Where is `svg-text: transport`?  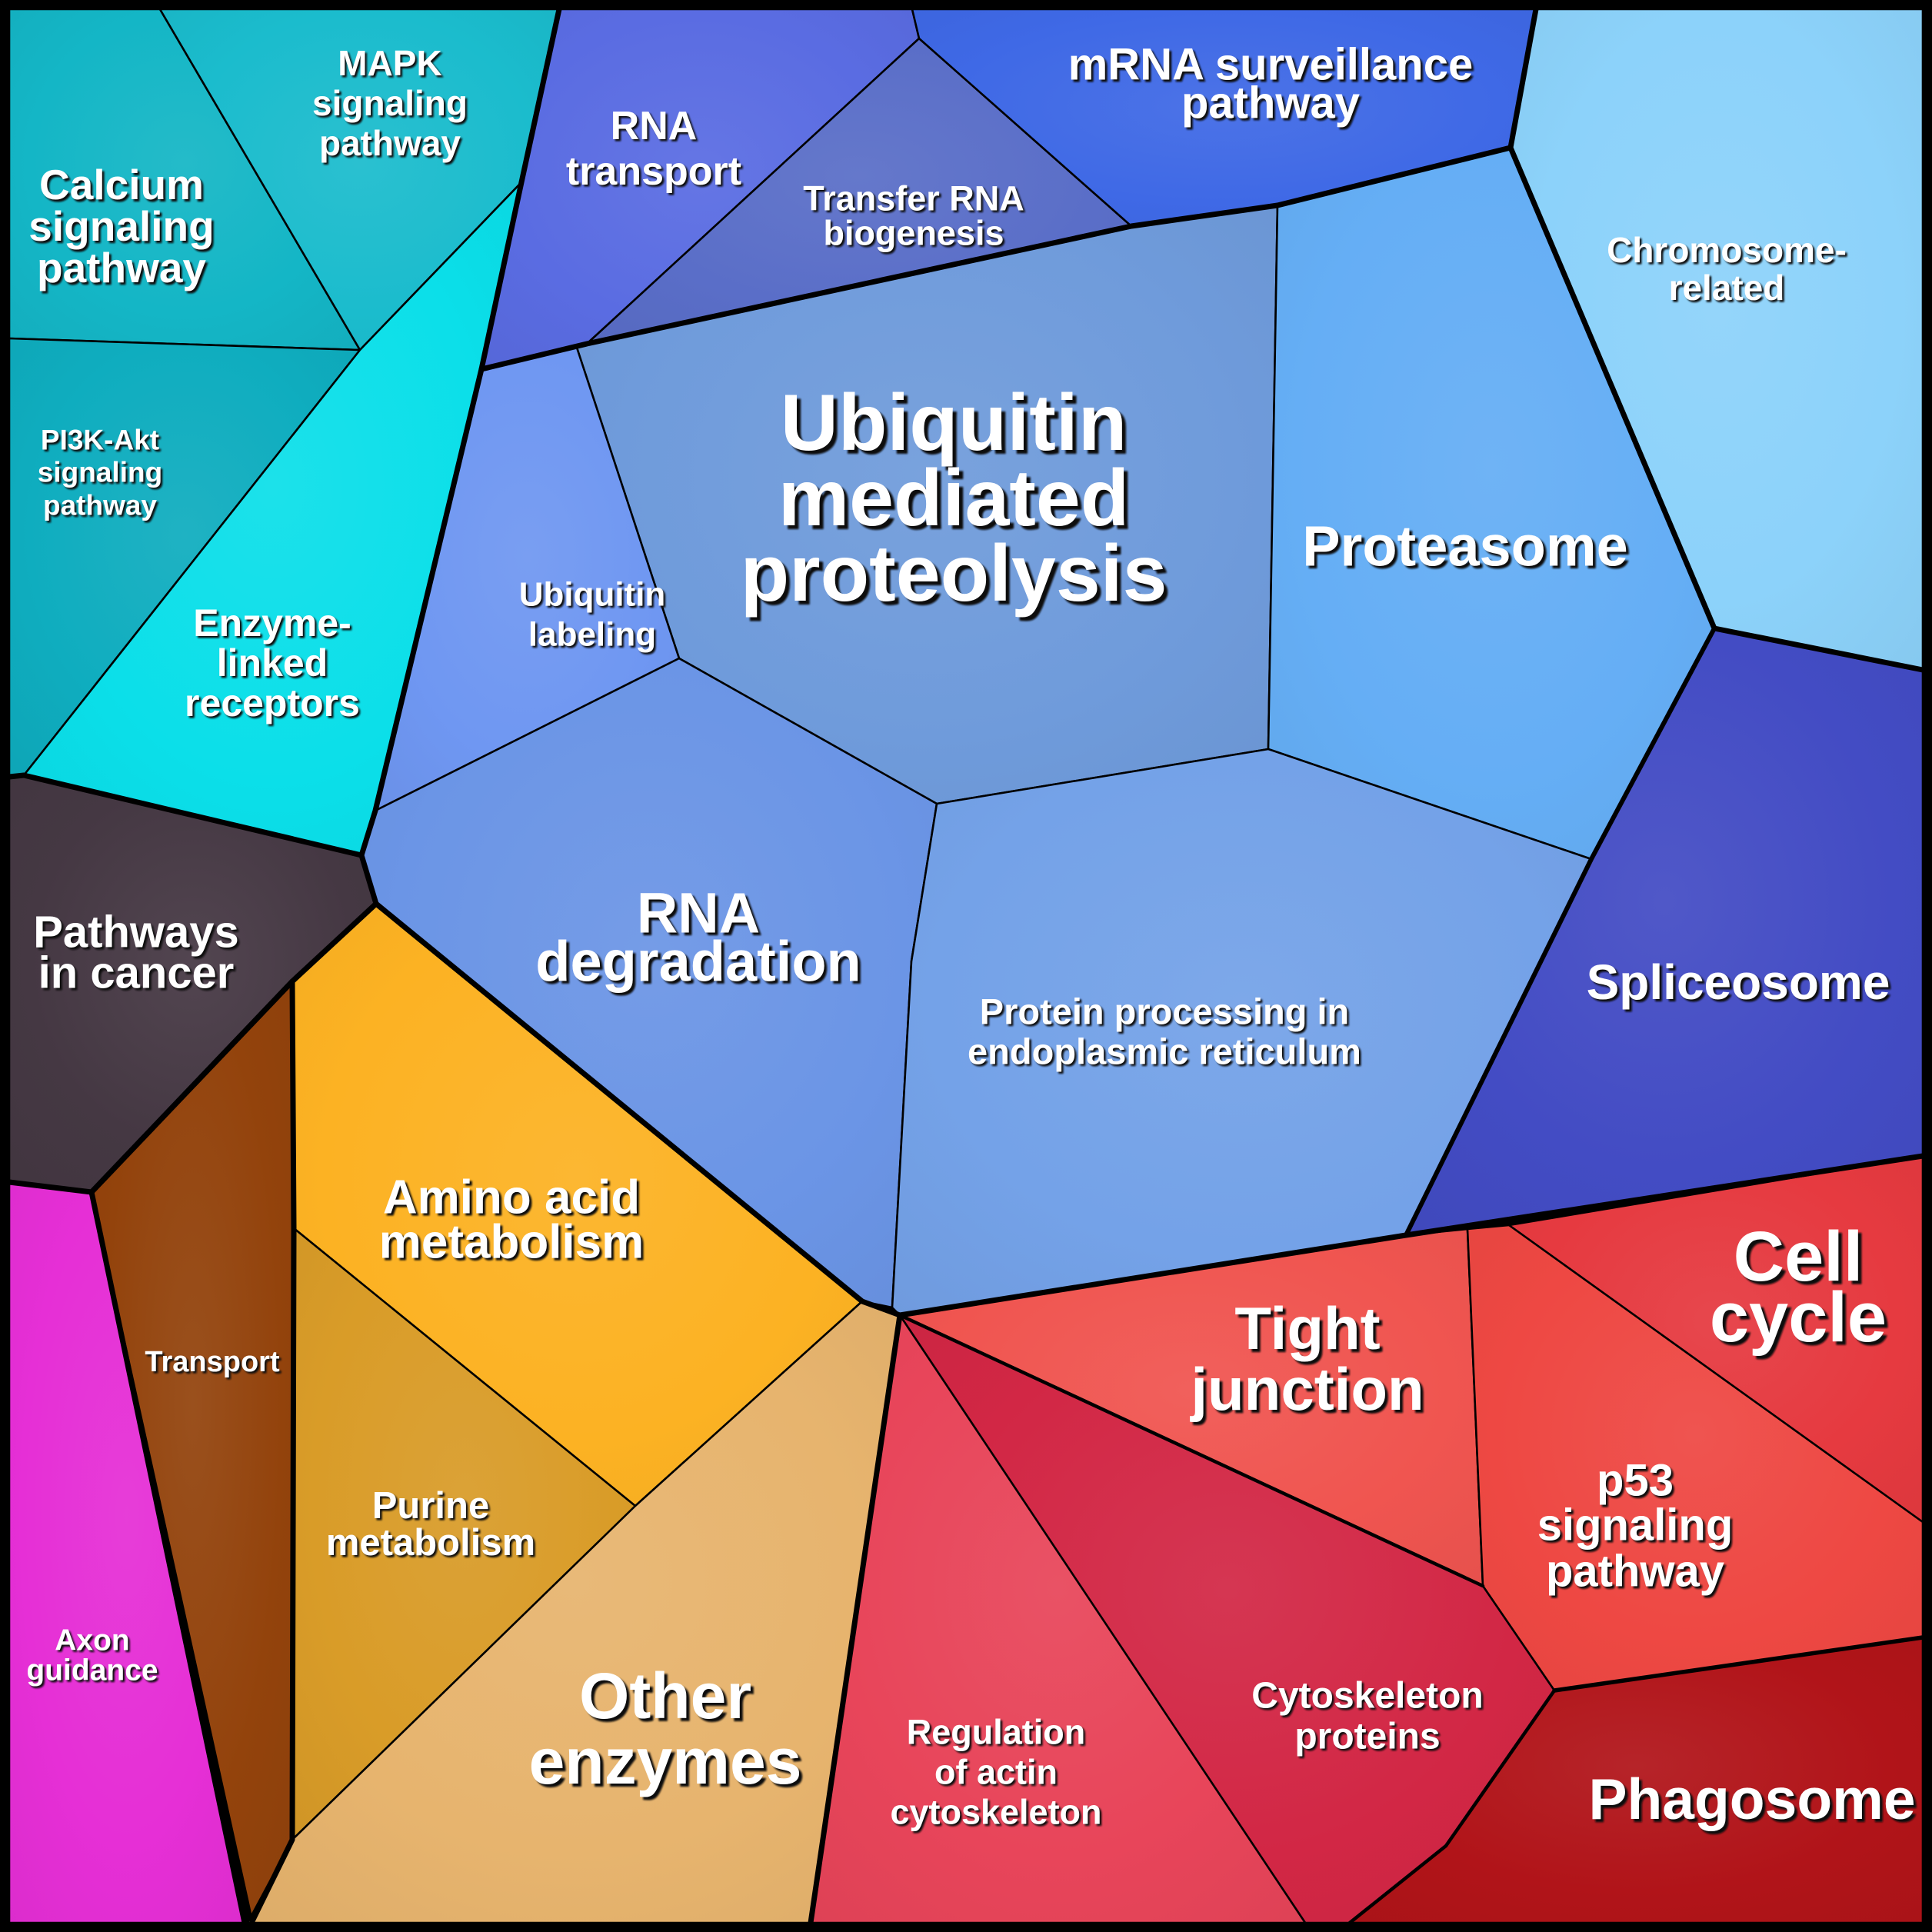
svg-text: transport is located at coordinates (653, 171).